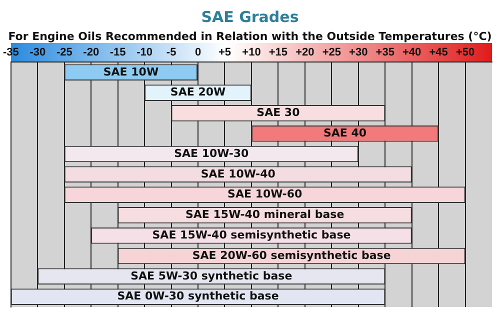 The height and width of the screenshot is (333, 500). I want to click on y-tick-label: SAE 20W, so click(198, 92).